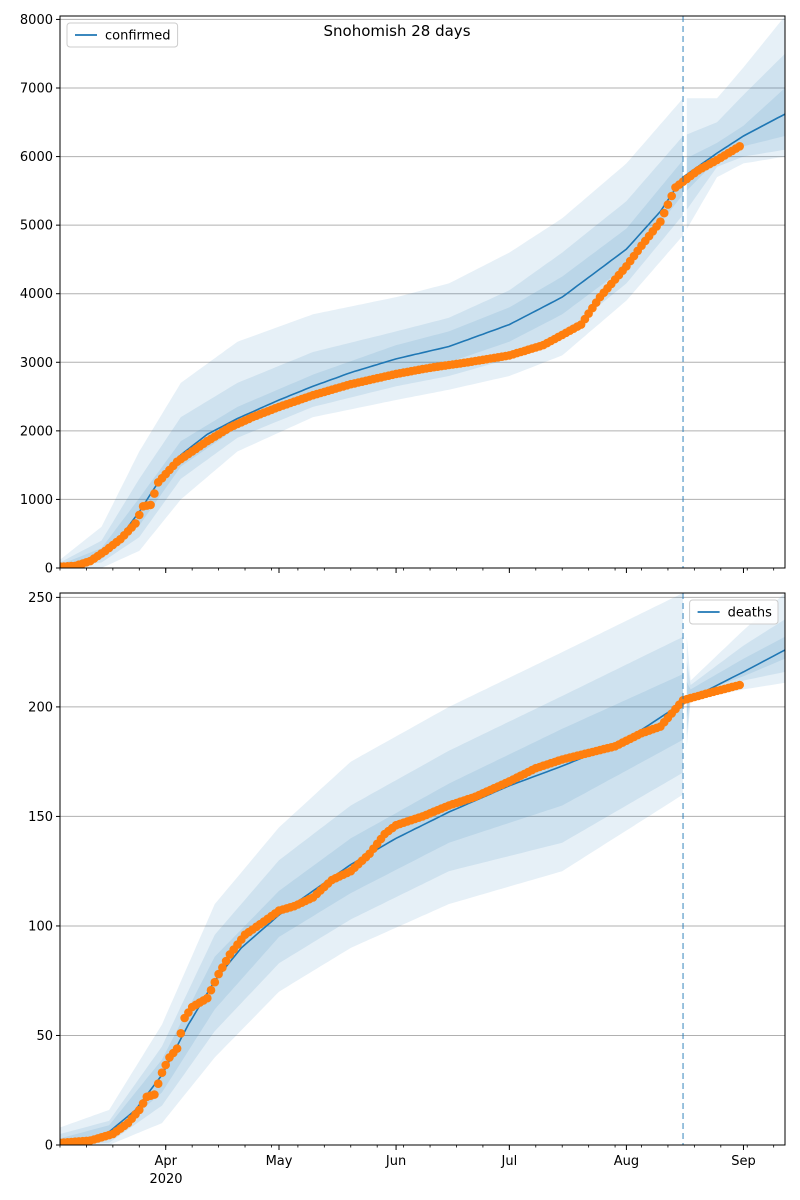 This screenshot has width=800, height=1200. I want to click on y-tick-label: 3000, so click(36, 363).